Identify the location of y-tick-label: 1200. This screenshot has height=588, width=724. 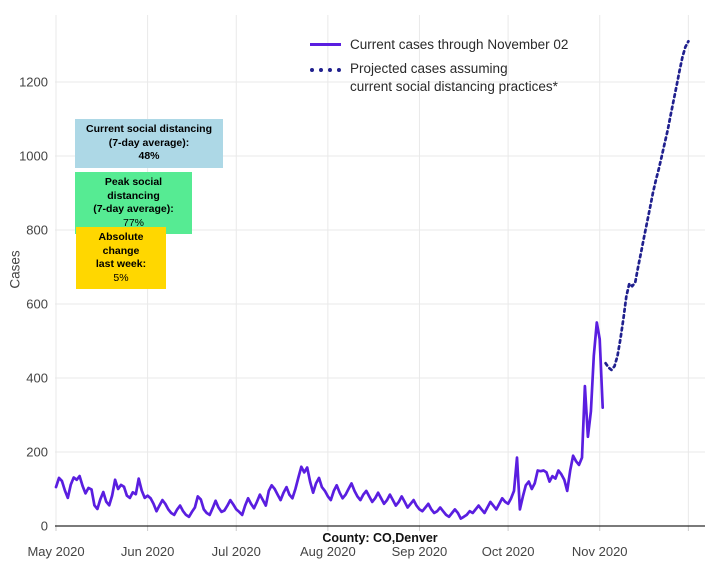
(33, 82).